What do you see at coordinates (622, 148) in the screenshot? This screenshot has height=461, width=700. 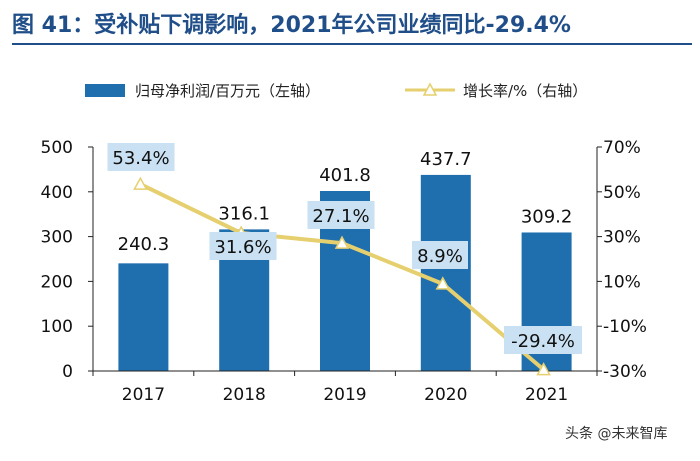 I see `y-right-tick-label: 70%` at bounding box center [622, 148].